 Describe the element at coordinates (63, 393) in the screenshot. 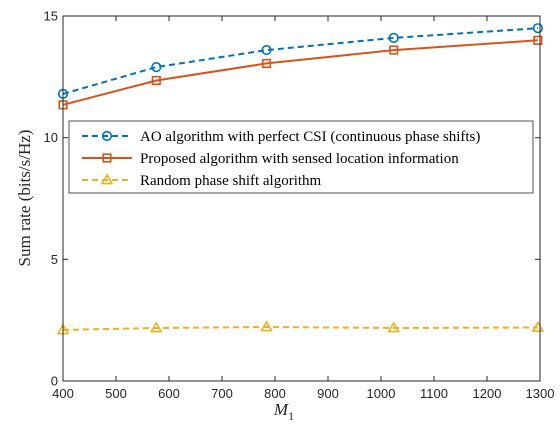

I see `x-tick-label: 400` at that location.